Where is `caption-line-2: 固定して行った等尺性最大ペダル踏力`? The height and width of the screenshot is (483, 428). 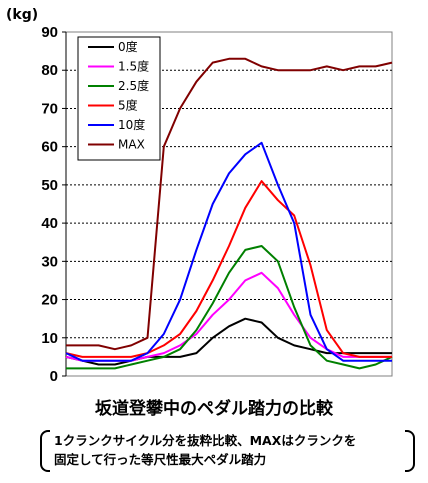
caption-line-2: 固定して行った等尺性最大ペダル踏力 is located at coordinates (160, 459).